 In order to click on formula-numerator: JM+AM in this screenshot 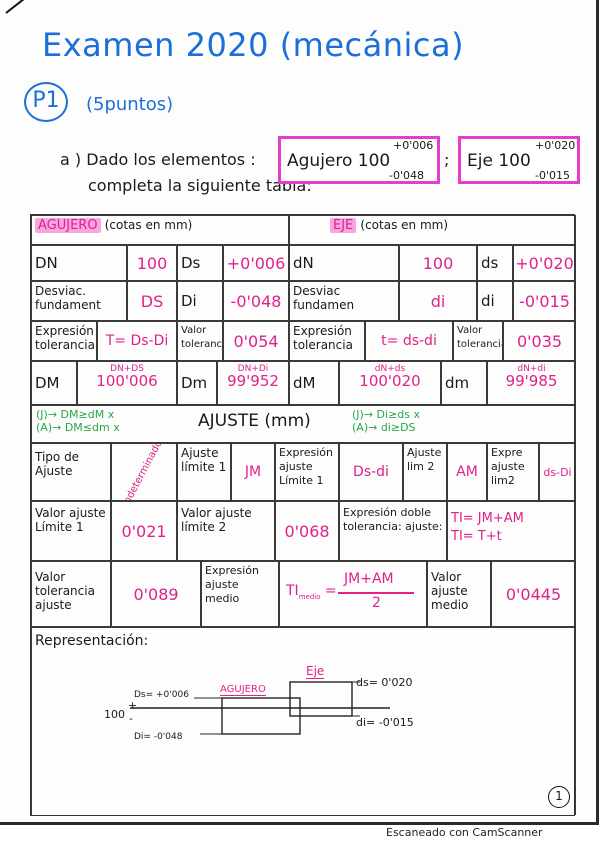, I will do `click(369, 579)`.